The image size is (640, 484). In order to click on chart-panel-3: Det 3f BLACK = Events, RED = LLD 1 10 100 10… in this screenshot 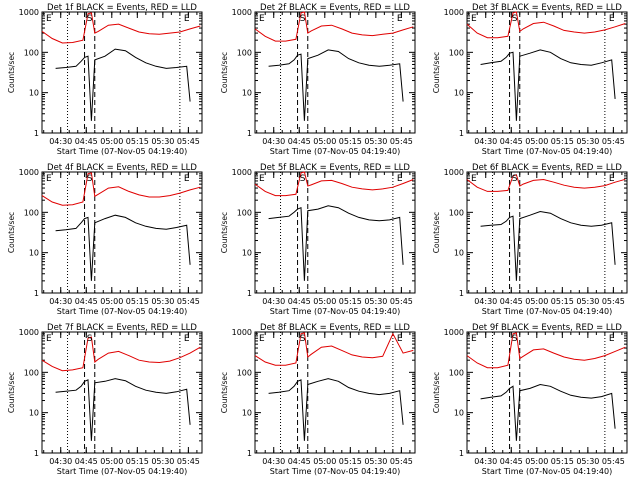, I will do `click(530, 79)`.